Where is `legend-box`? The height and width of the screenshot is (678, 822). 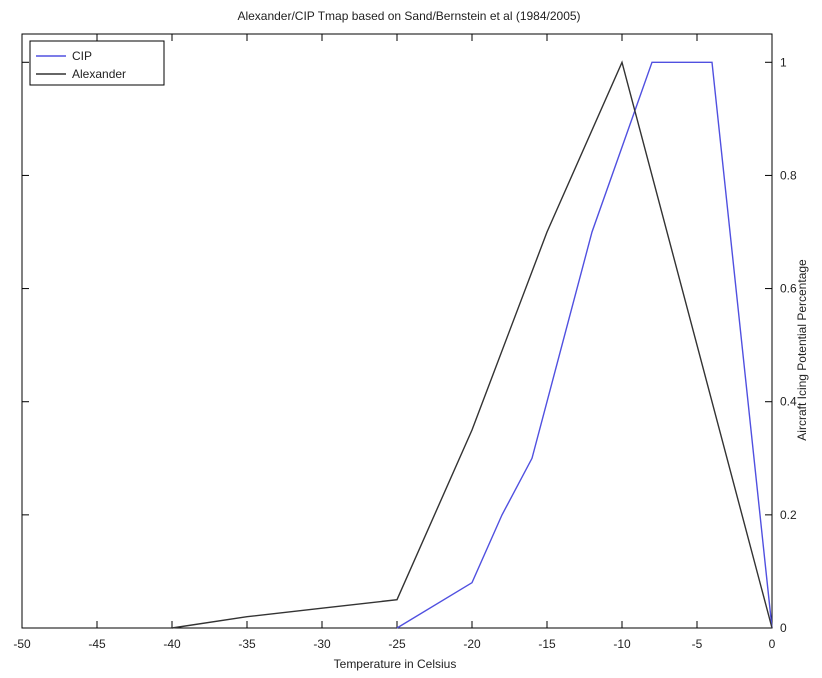
legend-box is located at coordinates (97, 63).